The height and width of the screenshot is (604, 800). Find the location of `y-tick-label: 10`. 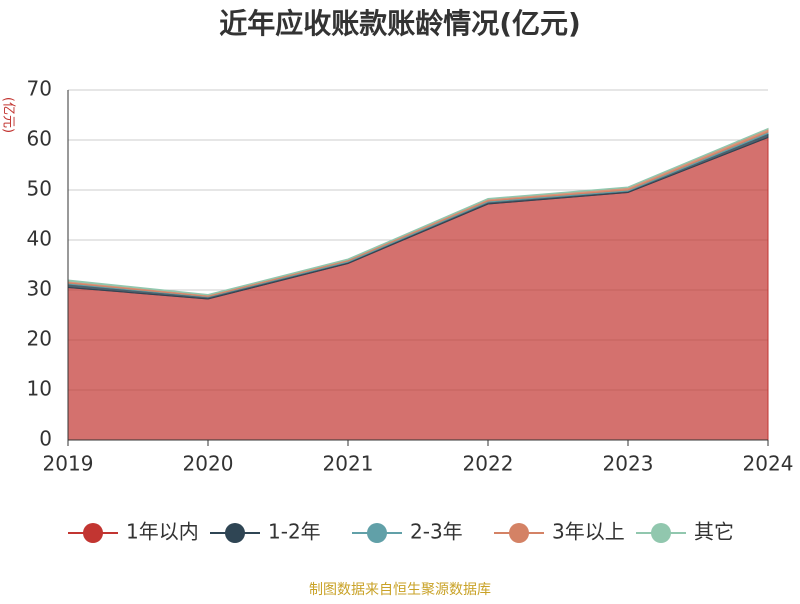

y-tick-label: 10 is located at coordinates (39, 389).